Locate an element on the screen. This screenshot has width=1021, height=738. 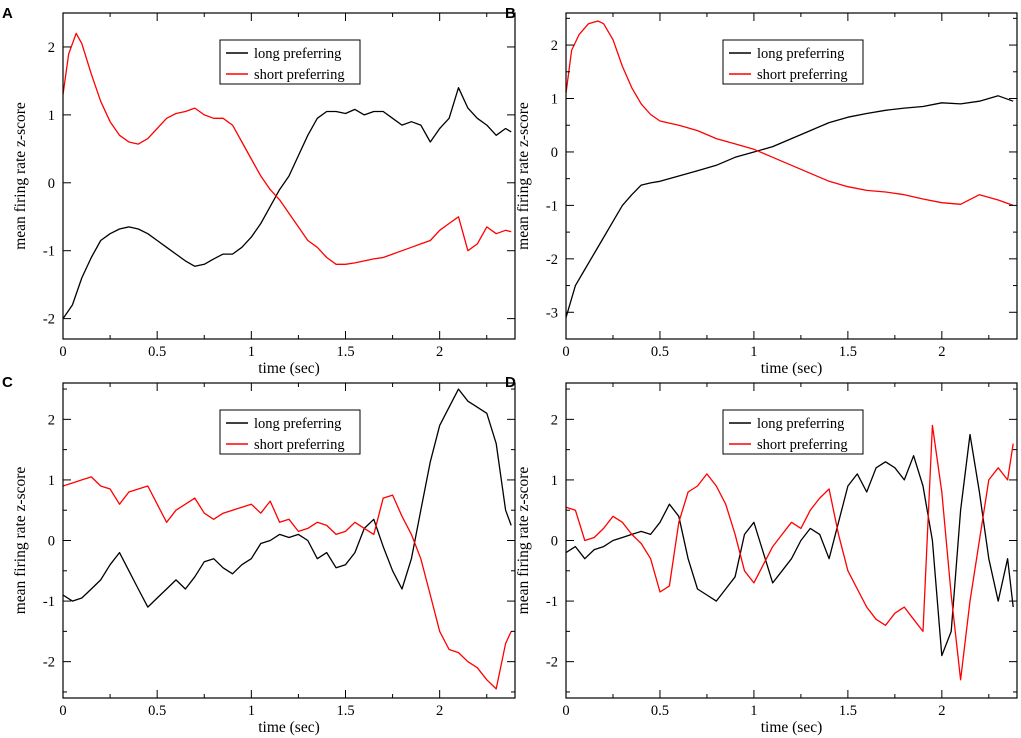
panel-letter: D is located at coordinates (510, 382).